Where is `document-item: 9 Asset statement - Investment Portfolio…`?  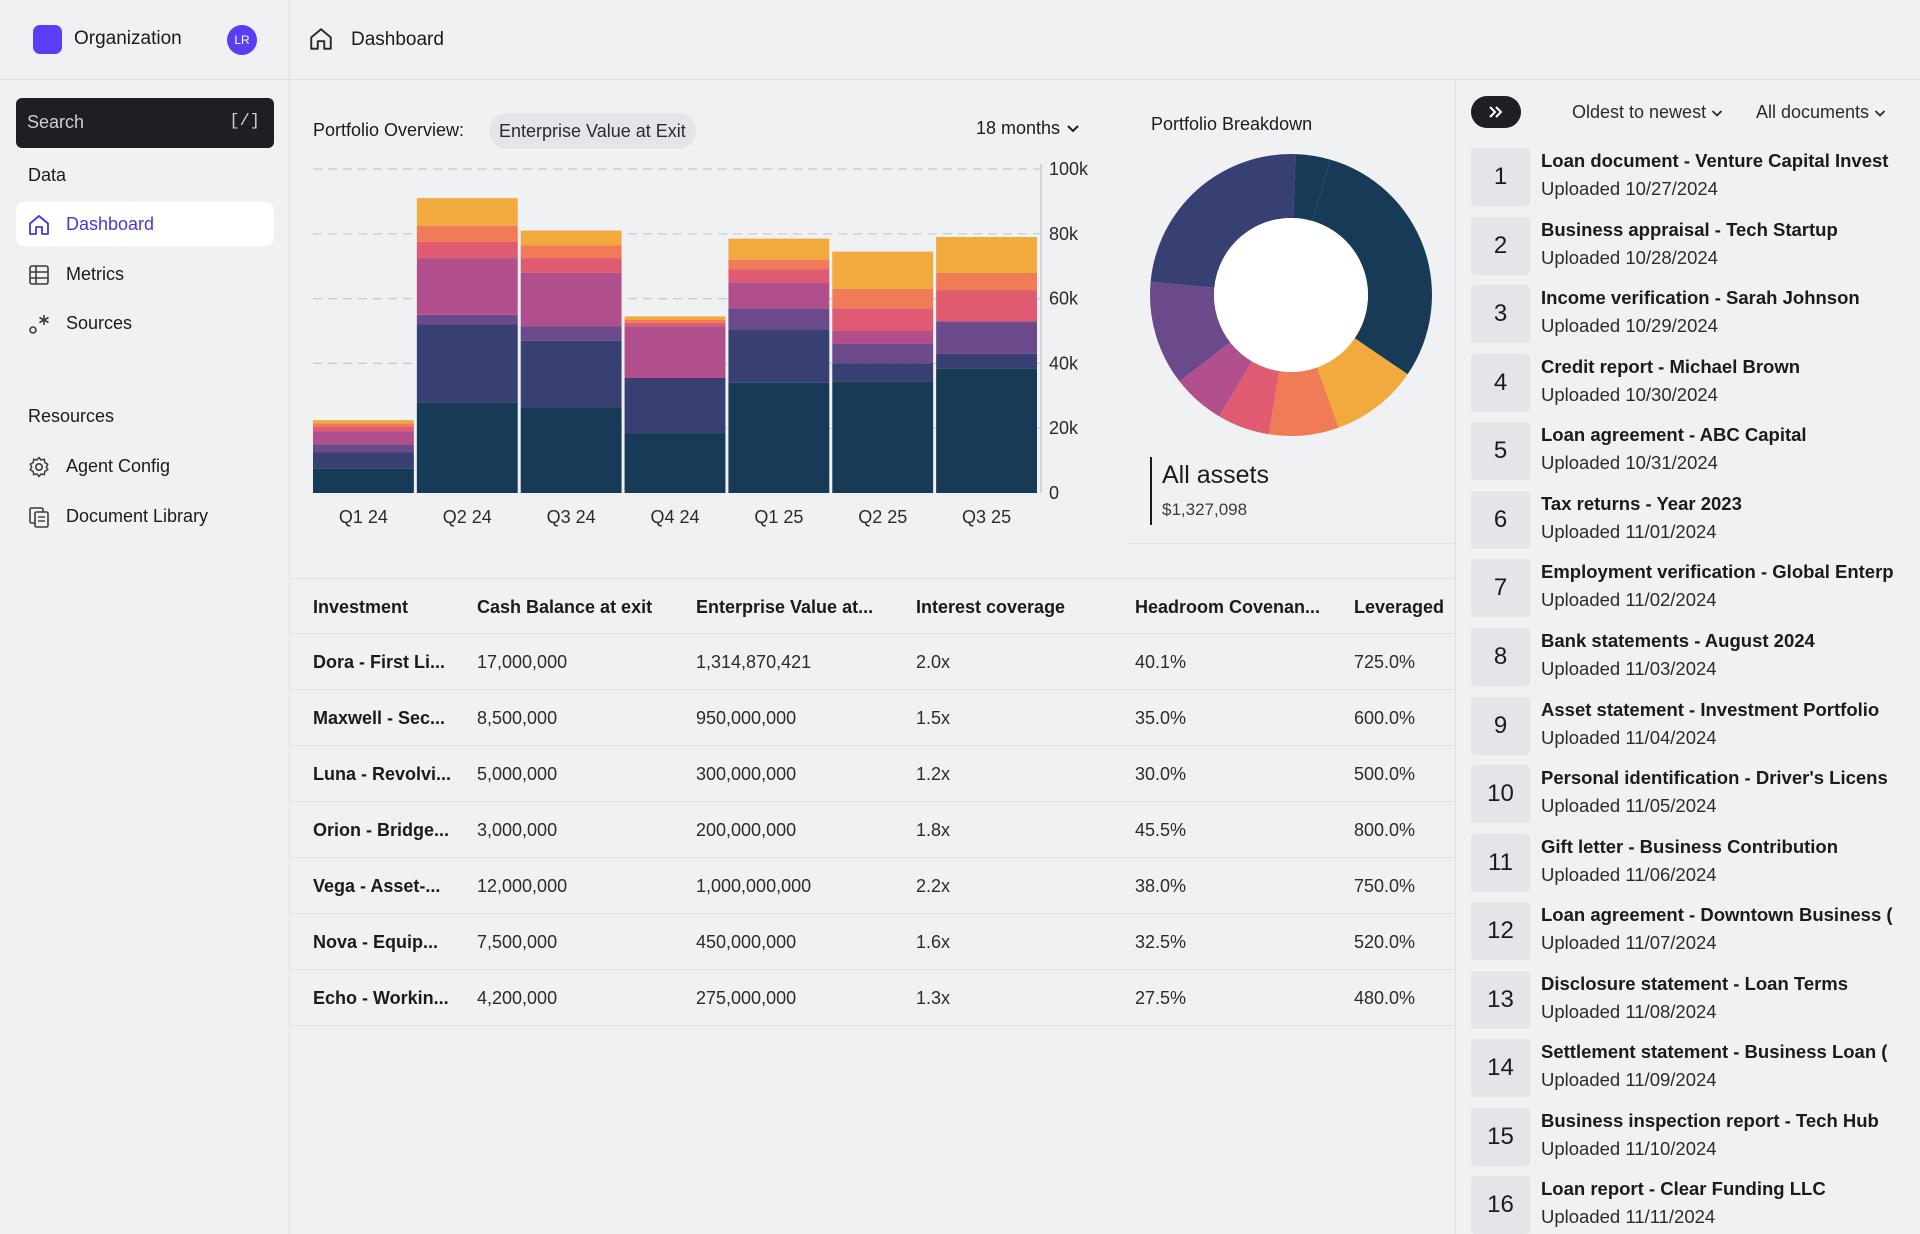
document-item: 9 Asset statement - Investment Portfolio… is located at coordinates (1695, 727).